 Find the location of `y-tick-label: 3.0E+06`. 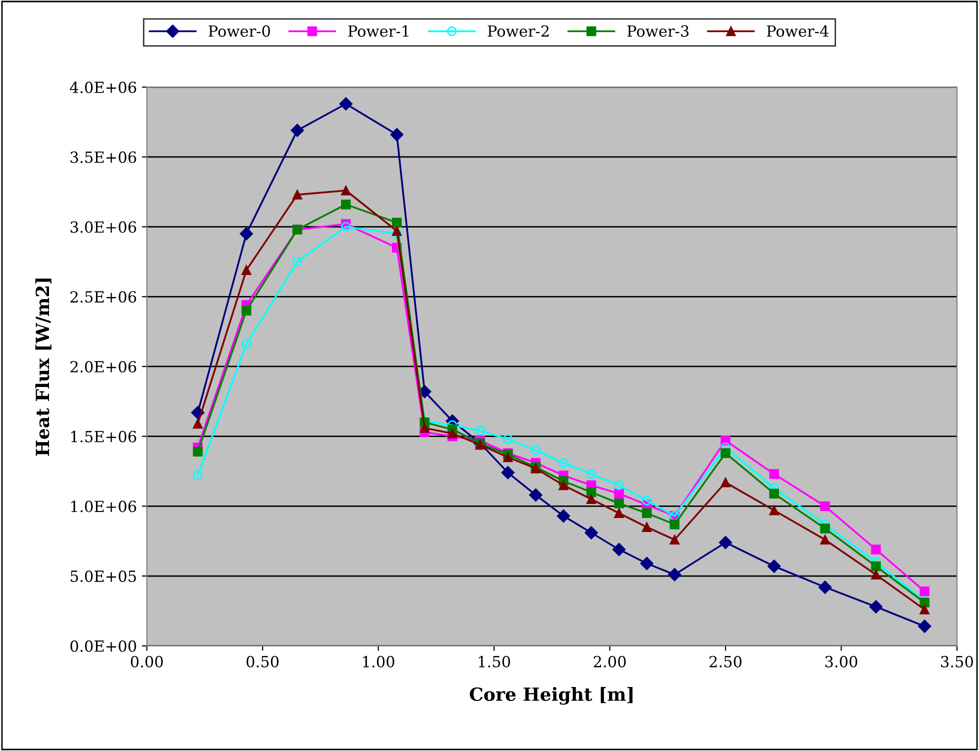

y-tick-label: 3.0E+06 is located at coordinates (103, 227).